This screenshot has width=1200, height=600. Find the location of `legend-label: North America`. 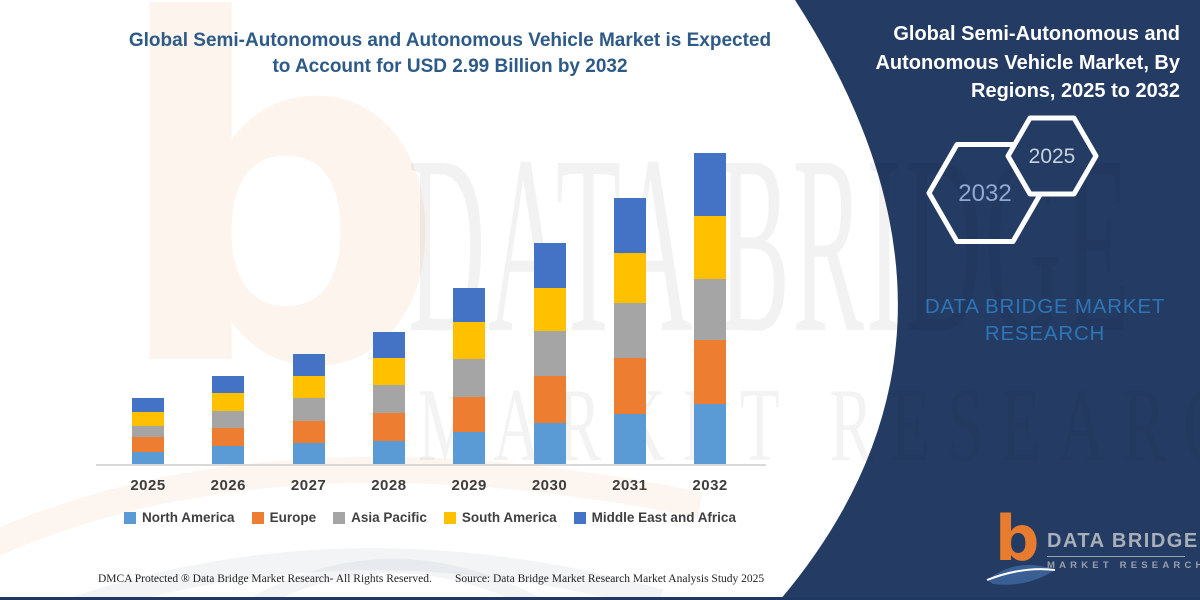

legend-label: North America is located at coordinates (188, 517).